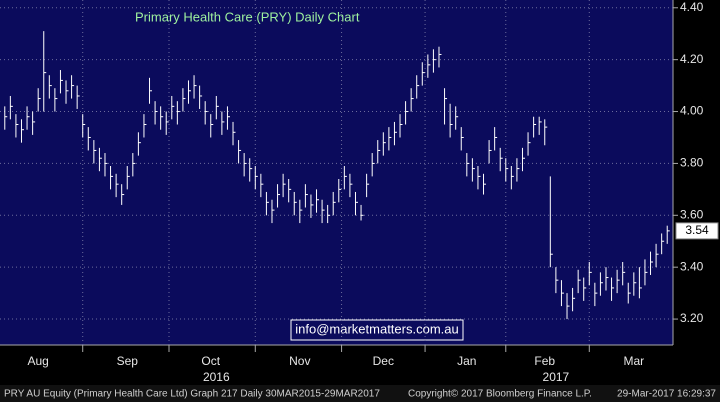 The width and height of the screenshot is (720, 402). Describe the element at coordinates (692, 266) in the screenshot. I see `y-tick-label: 3.40` at that location.